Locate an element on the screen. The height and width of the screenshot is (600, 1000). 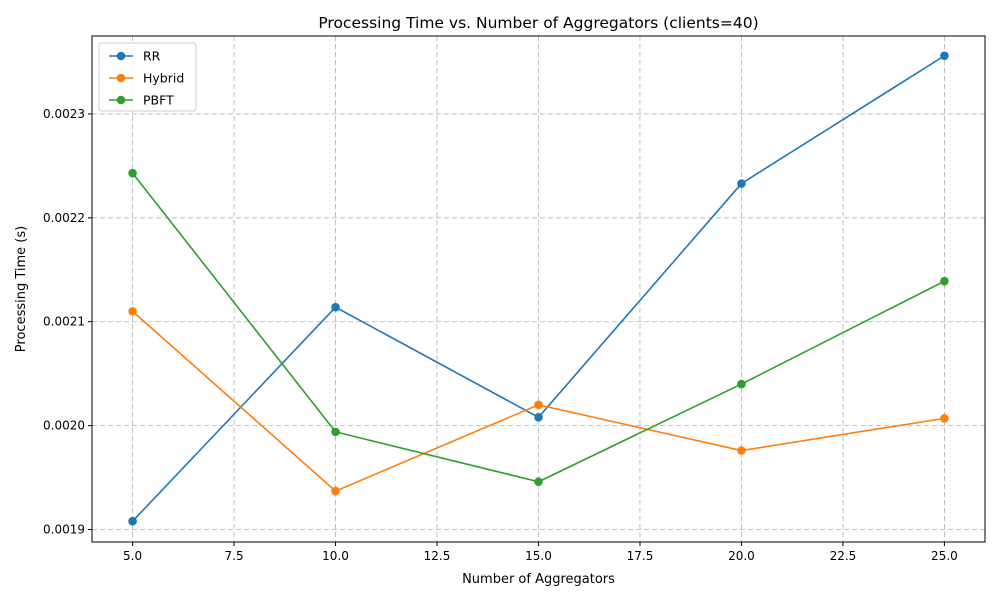
legend-item-rr: RR is located at coordinates (135, 56).